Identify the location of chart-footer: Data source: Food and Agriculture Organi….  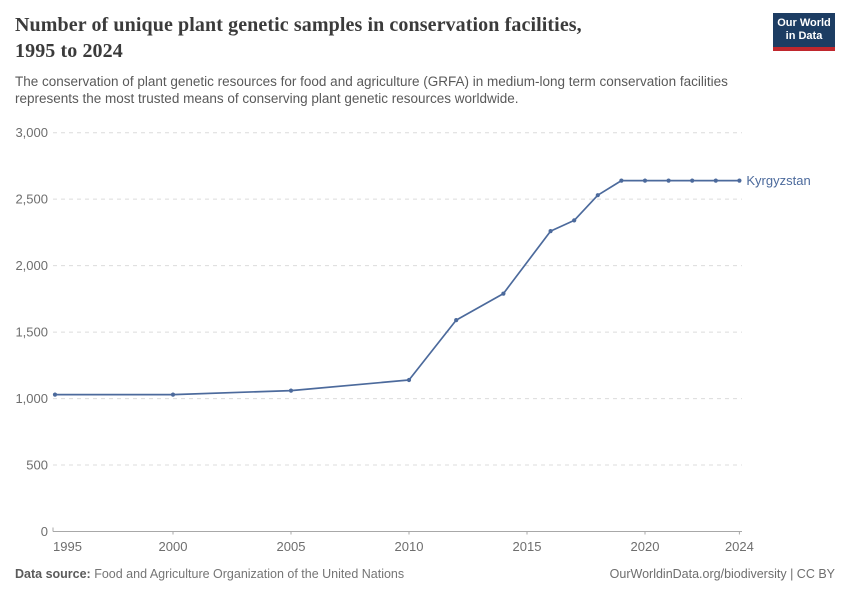
(425, 574).